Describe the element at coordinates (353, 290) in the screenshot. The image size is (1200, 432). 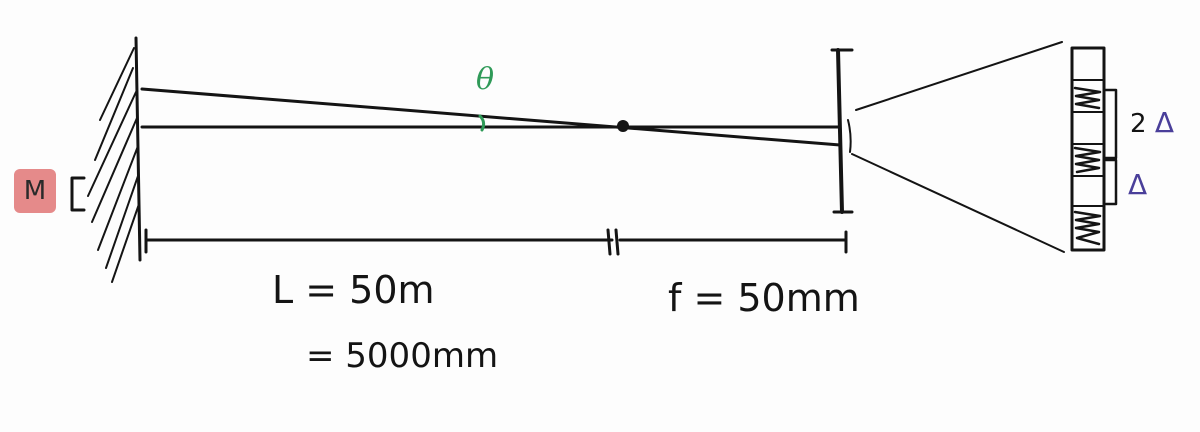
I see `distance-label: L = 50m` at that location.